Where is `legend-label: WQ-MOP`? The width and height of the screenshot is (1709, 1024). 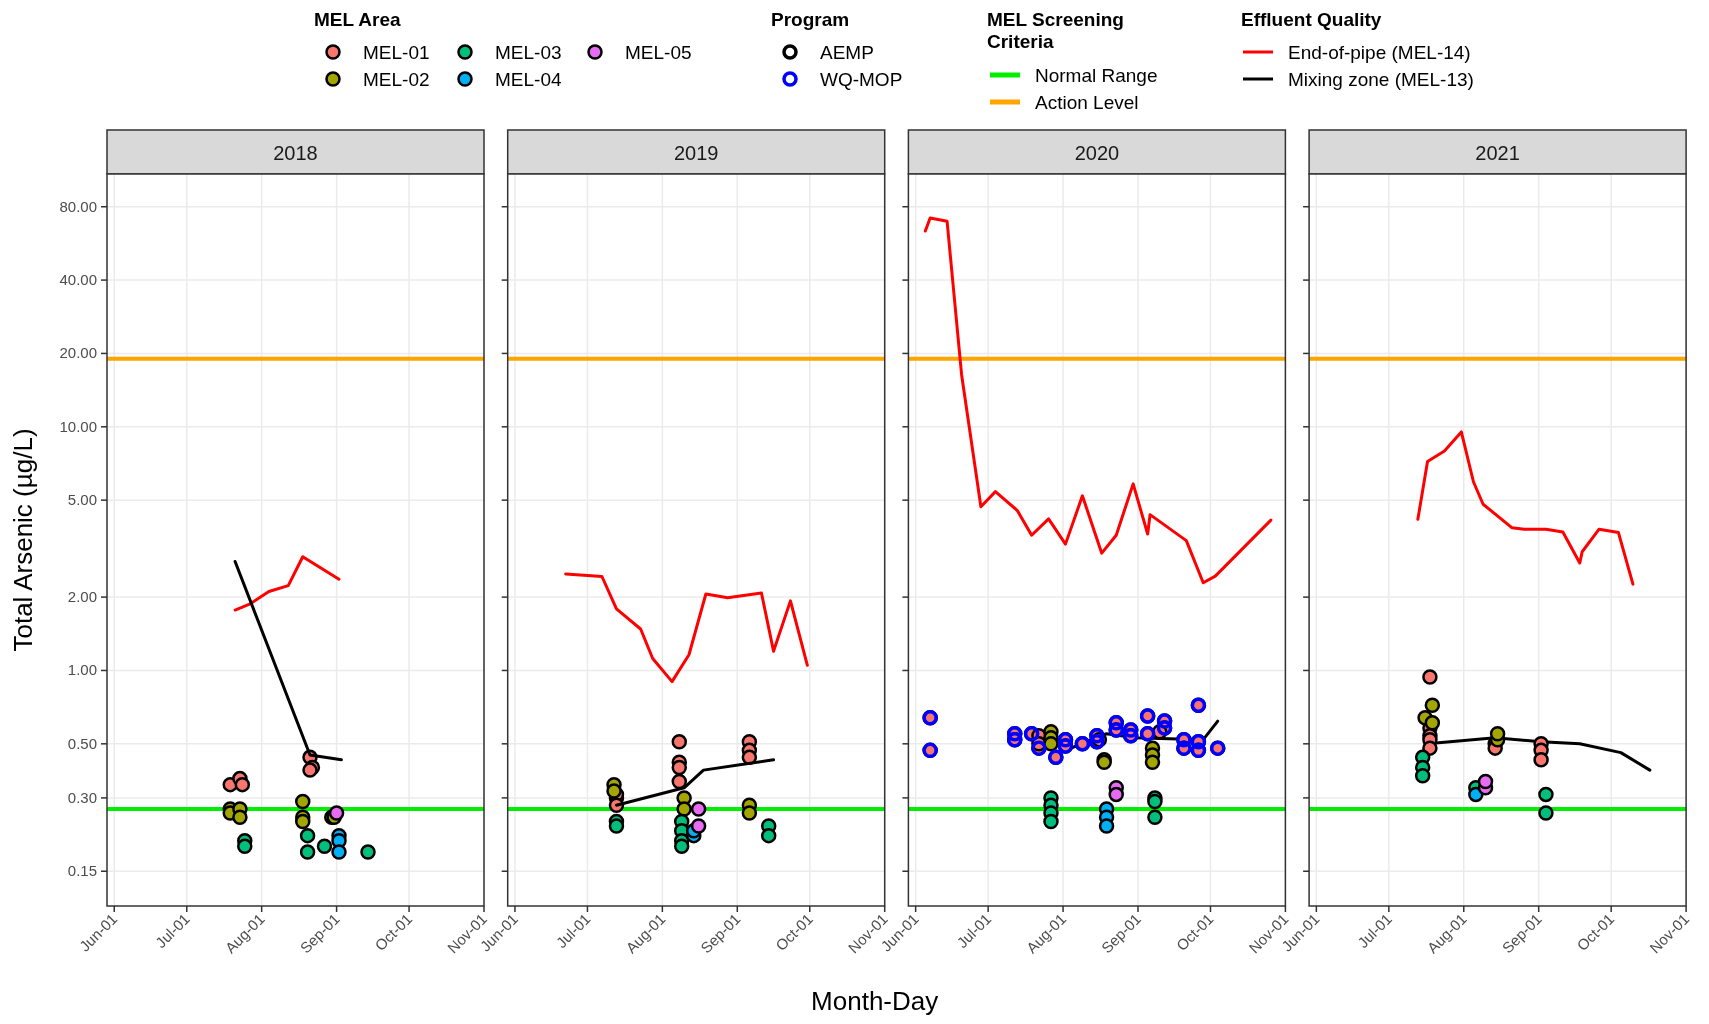 legend-label: WQ-MOP is located at coordinates (861, 79).